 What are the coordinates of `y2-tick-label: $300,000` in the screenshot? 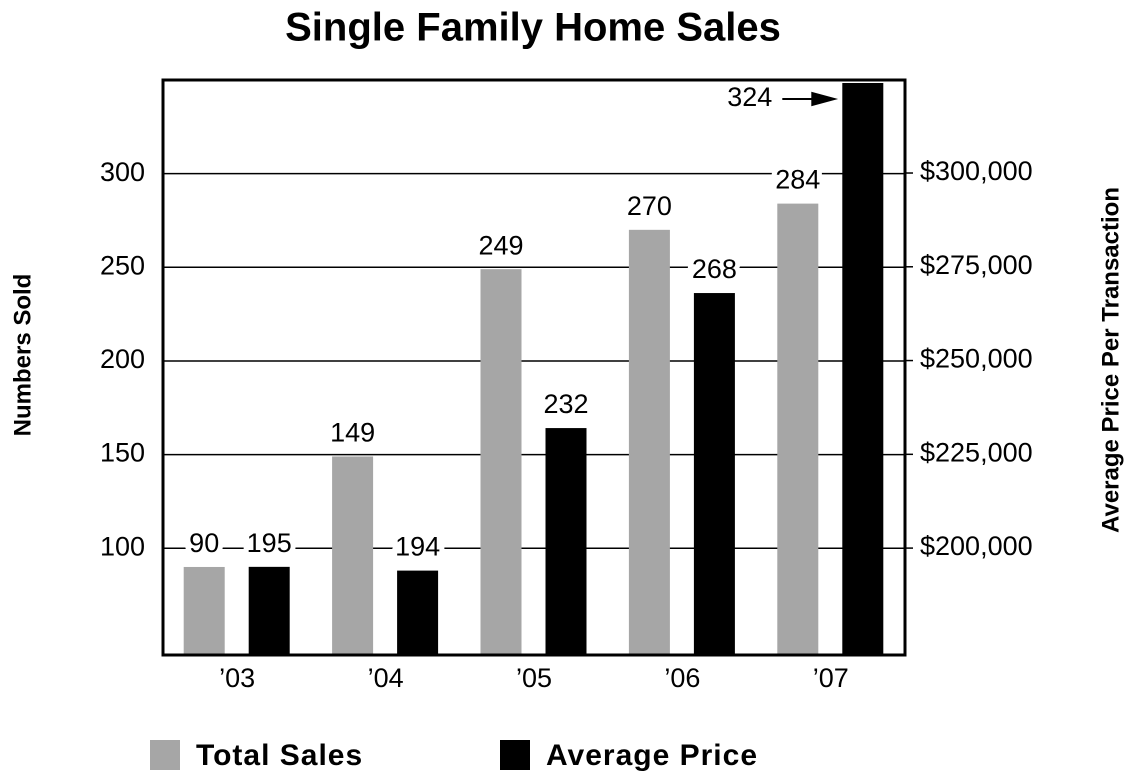 It's located at (976, 171).